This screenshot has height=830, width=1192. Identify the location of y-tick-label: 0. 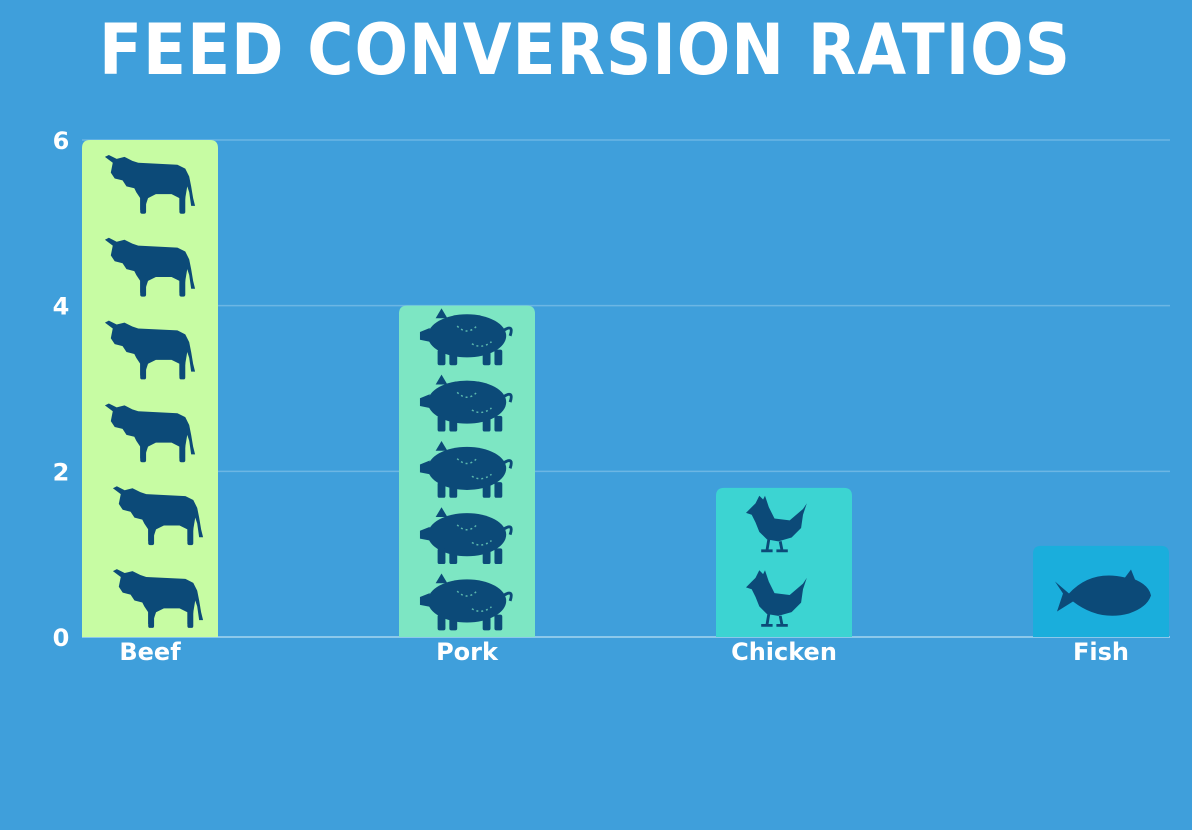
(61, 638).